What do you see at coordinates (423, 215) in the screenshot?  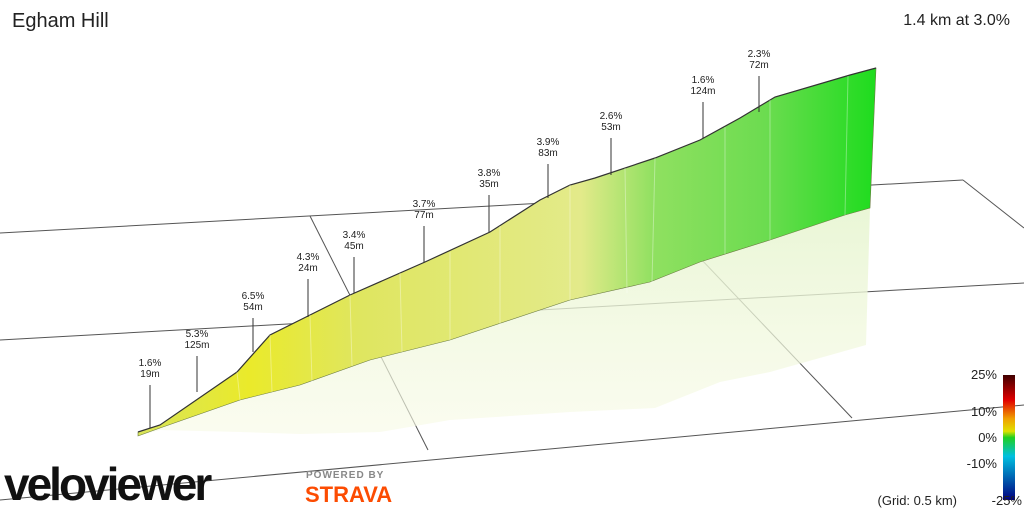 I see `segment-length: 77m` at bounding box center [423, 215].